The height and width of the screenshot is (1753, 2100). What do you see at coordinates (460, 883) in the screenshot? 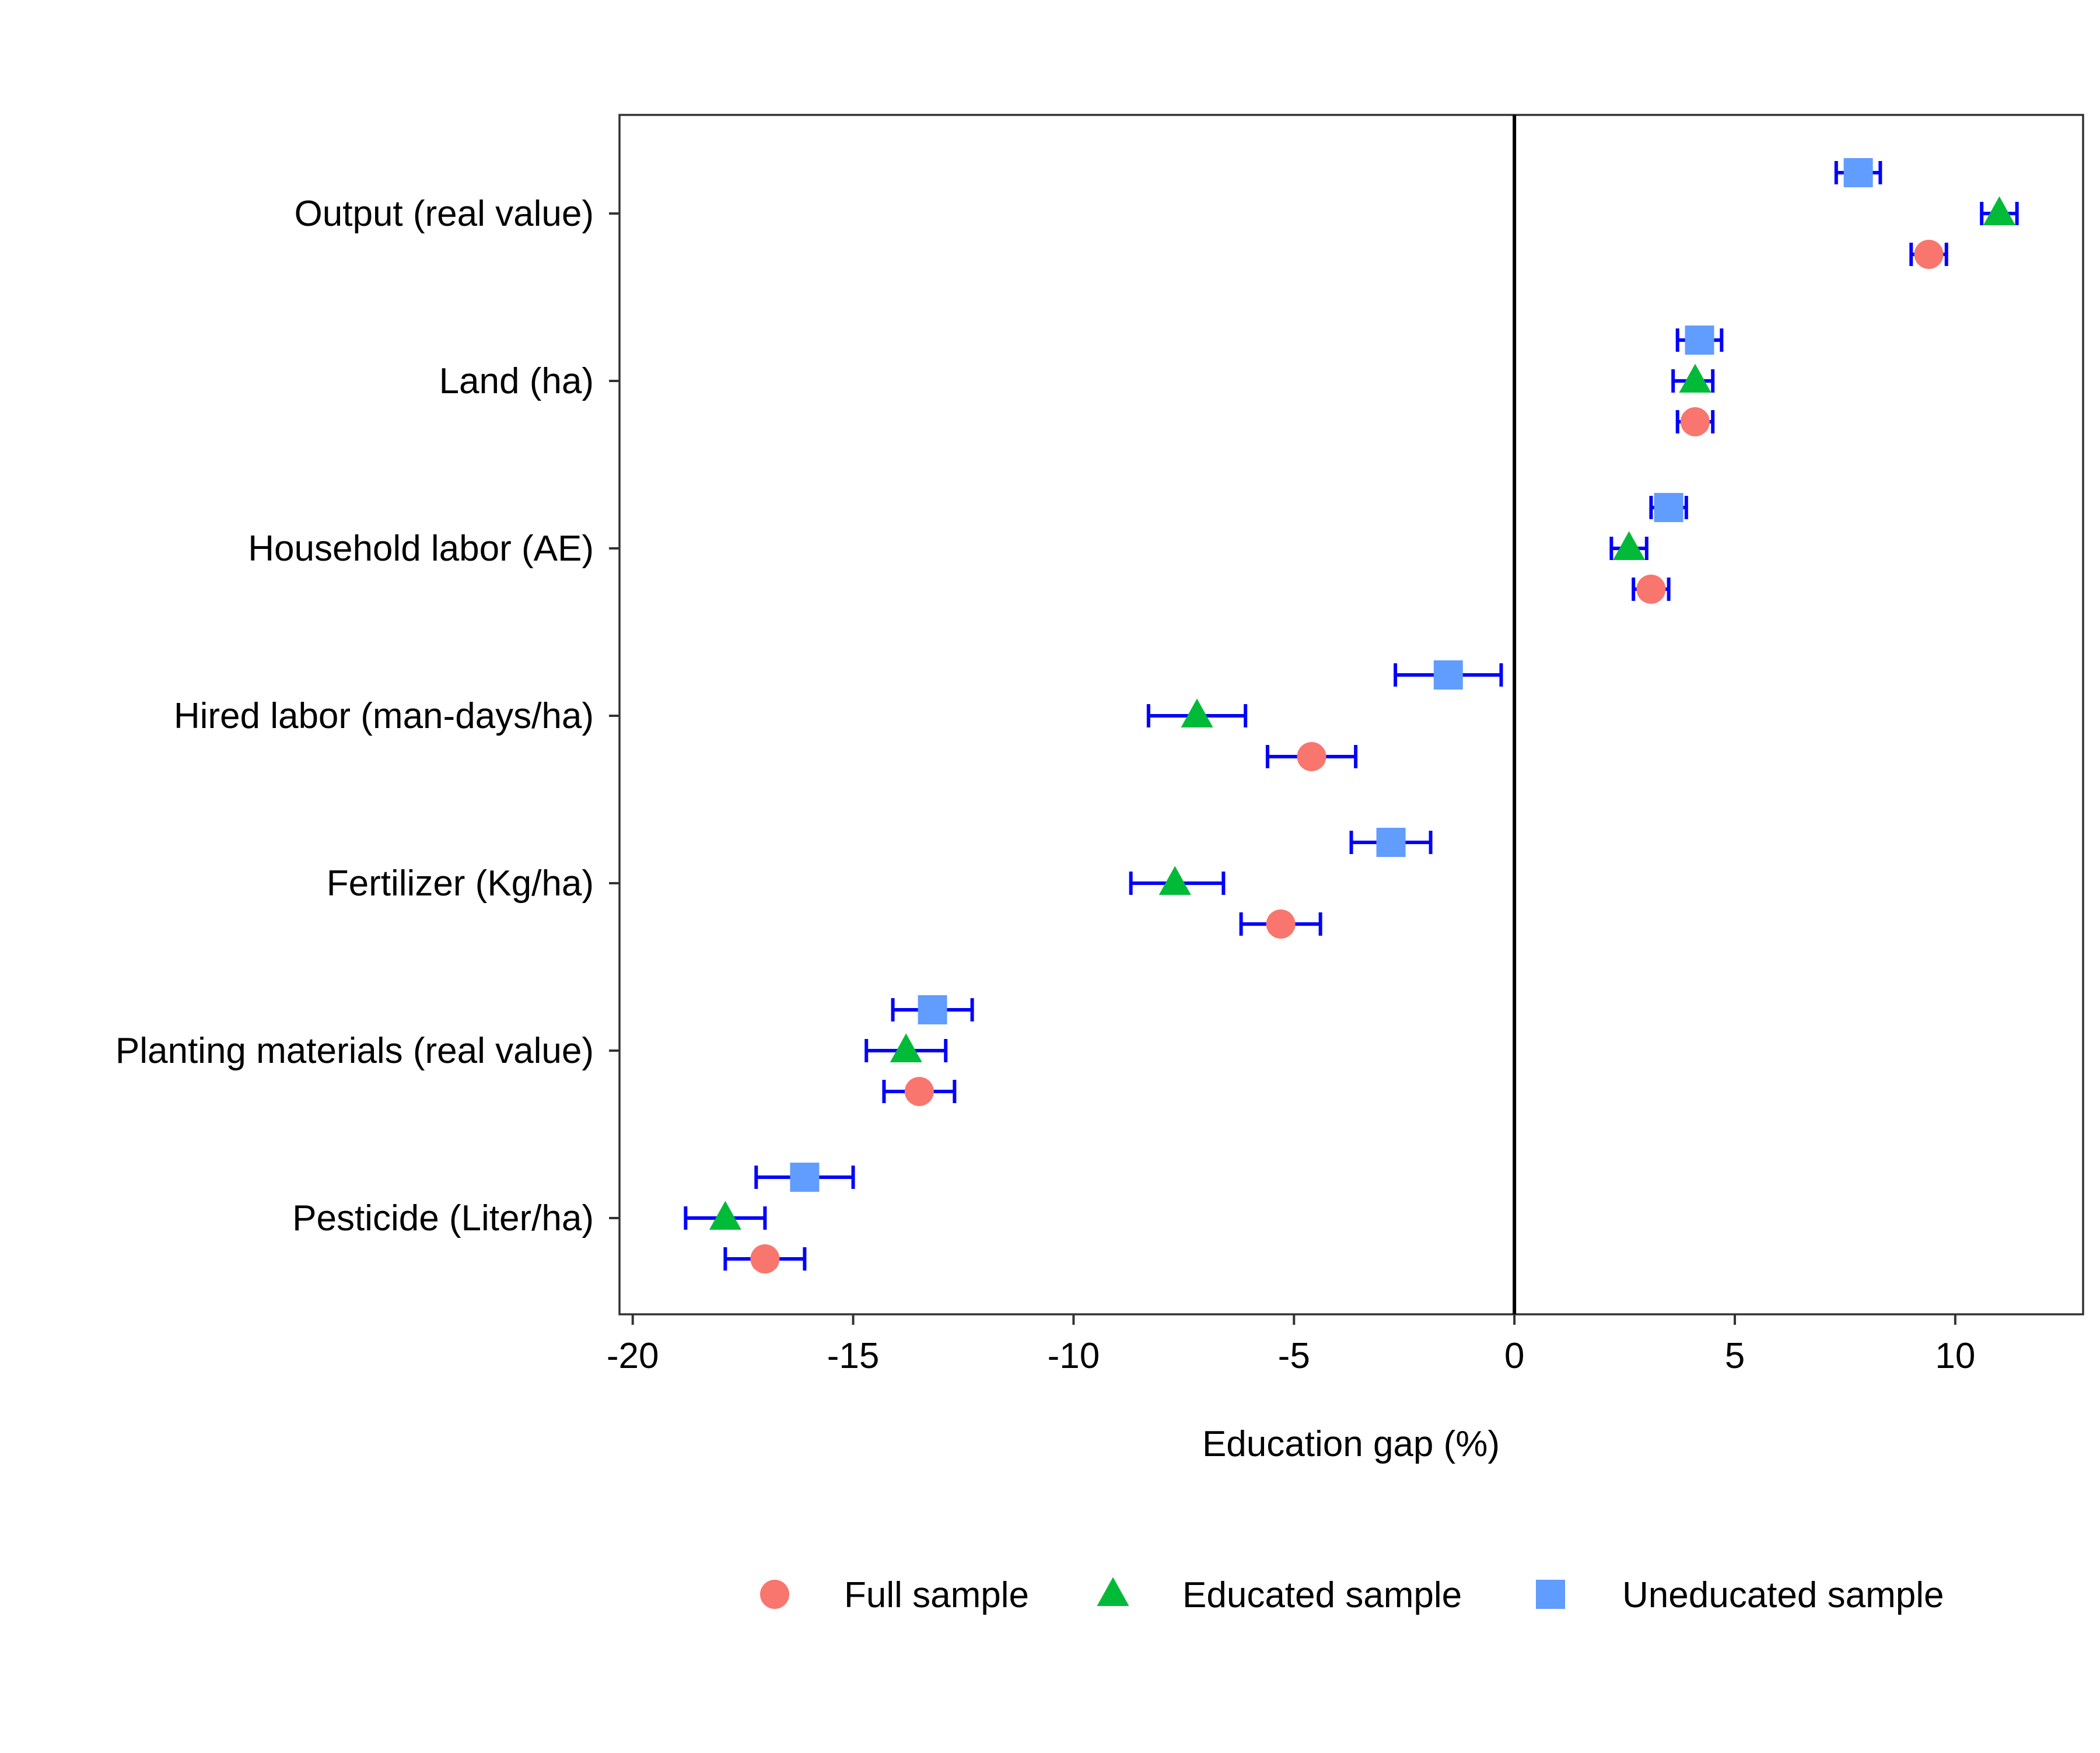
I see `y-tick-label: Fertilizer (Kg/ha)` at bounding box center [460, 883].